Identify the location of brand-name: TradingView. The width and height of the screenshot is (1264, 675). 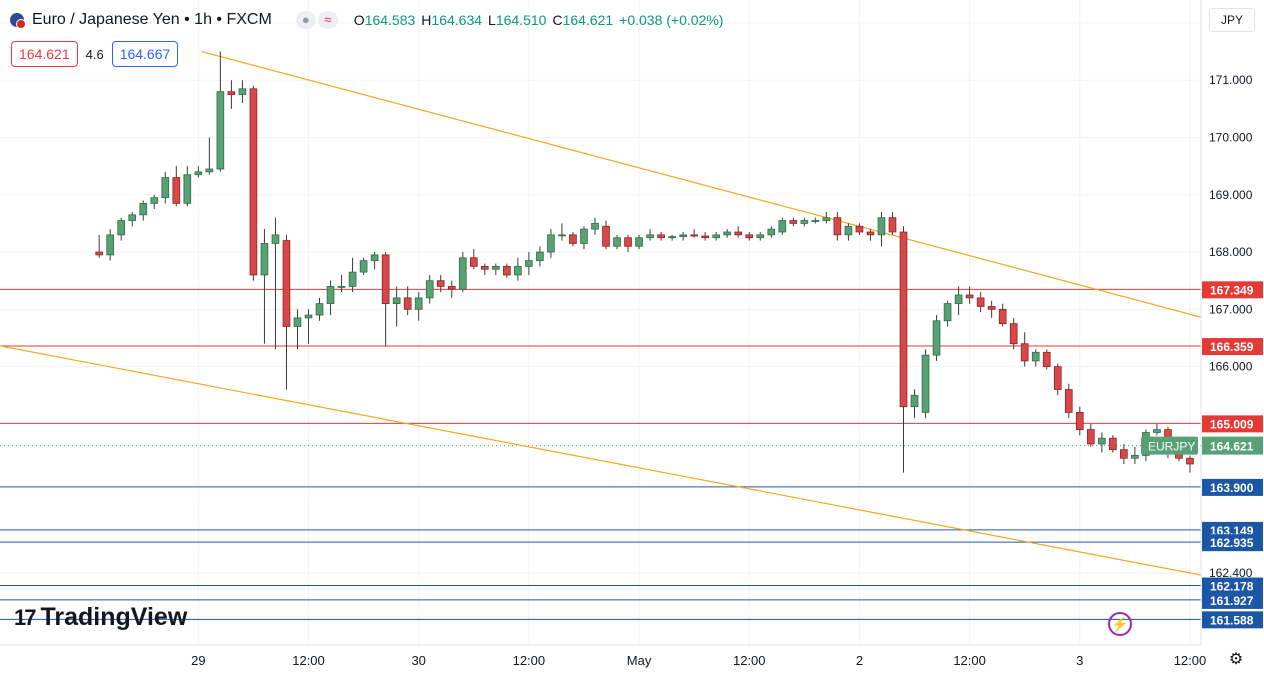
(114, 617).